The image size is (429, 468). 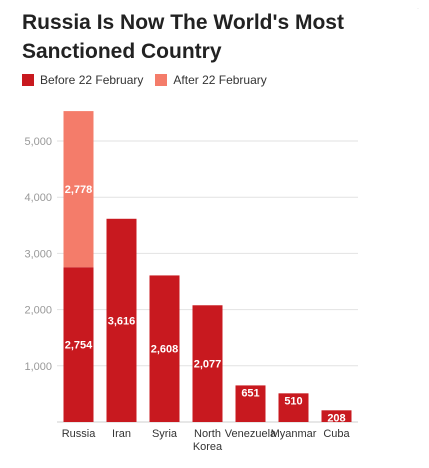 What do you see at coordinates (161, 80) in the screenshot?
I see `legend-swatch-after` at bounding box center [161, 80].